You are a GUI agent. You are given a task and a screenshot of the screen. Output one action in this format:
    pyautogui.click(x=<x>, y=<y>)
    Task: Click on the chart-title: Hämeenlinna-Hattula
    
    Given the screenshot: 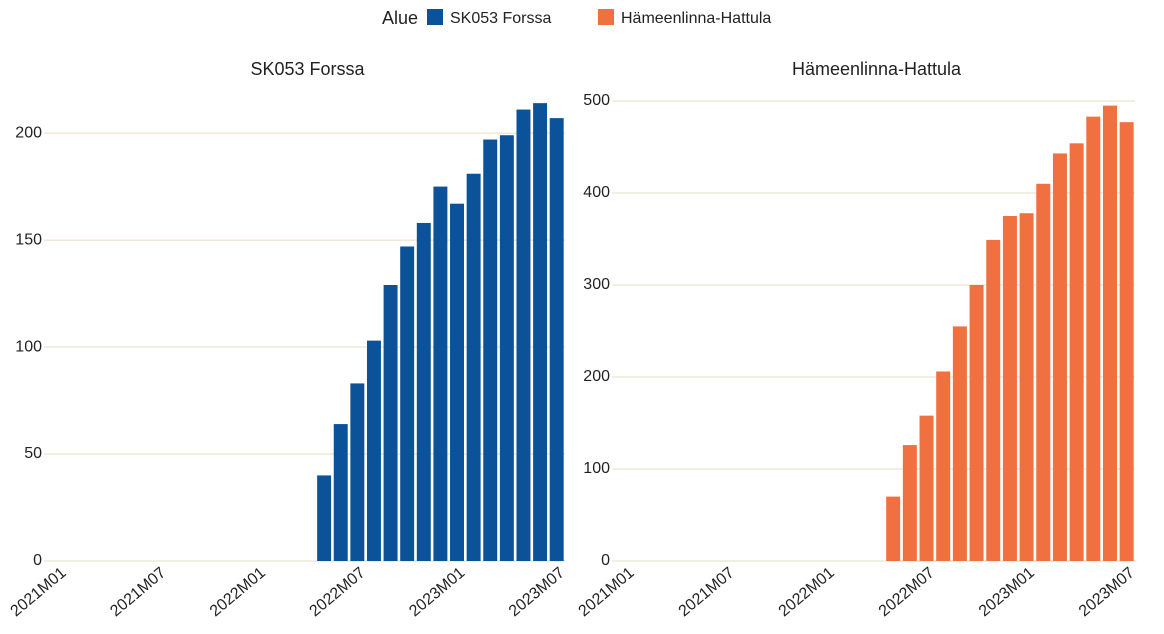 What is the action you would take?
    pyautogui.click(x=877, y=69)
    